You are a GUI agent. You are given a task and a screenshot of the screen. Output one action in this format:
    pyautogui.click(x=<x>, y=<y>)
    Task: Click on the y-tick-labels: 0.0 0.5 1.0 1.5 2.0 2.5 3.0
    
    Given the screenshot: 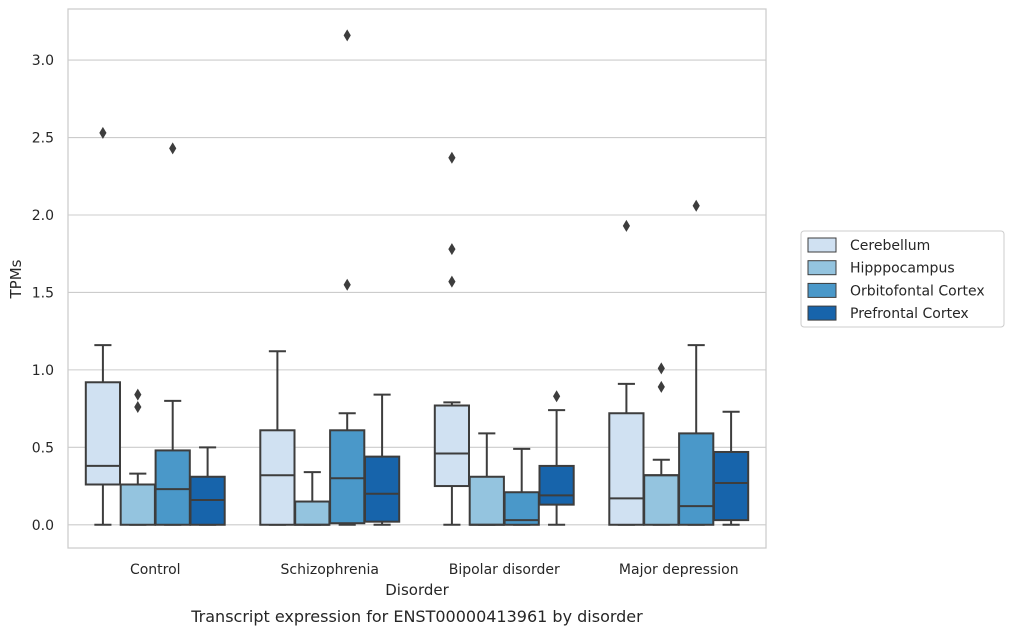 What is the action you would take?
    pyautogui.click(x=43, y=293)
    